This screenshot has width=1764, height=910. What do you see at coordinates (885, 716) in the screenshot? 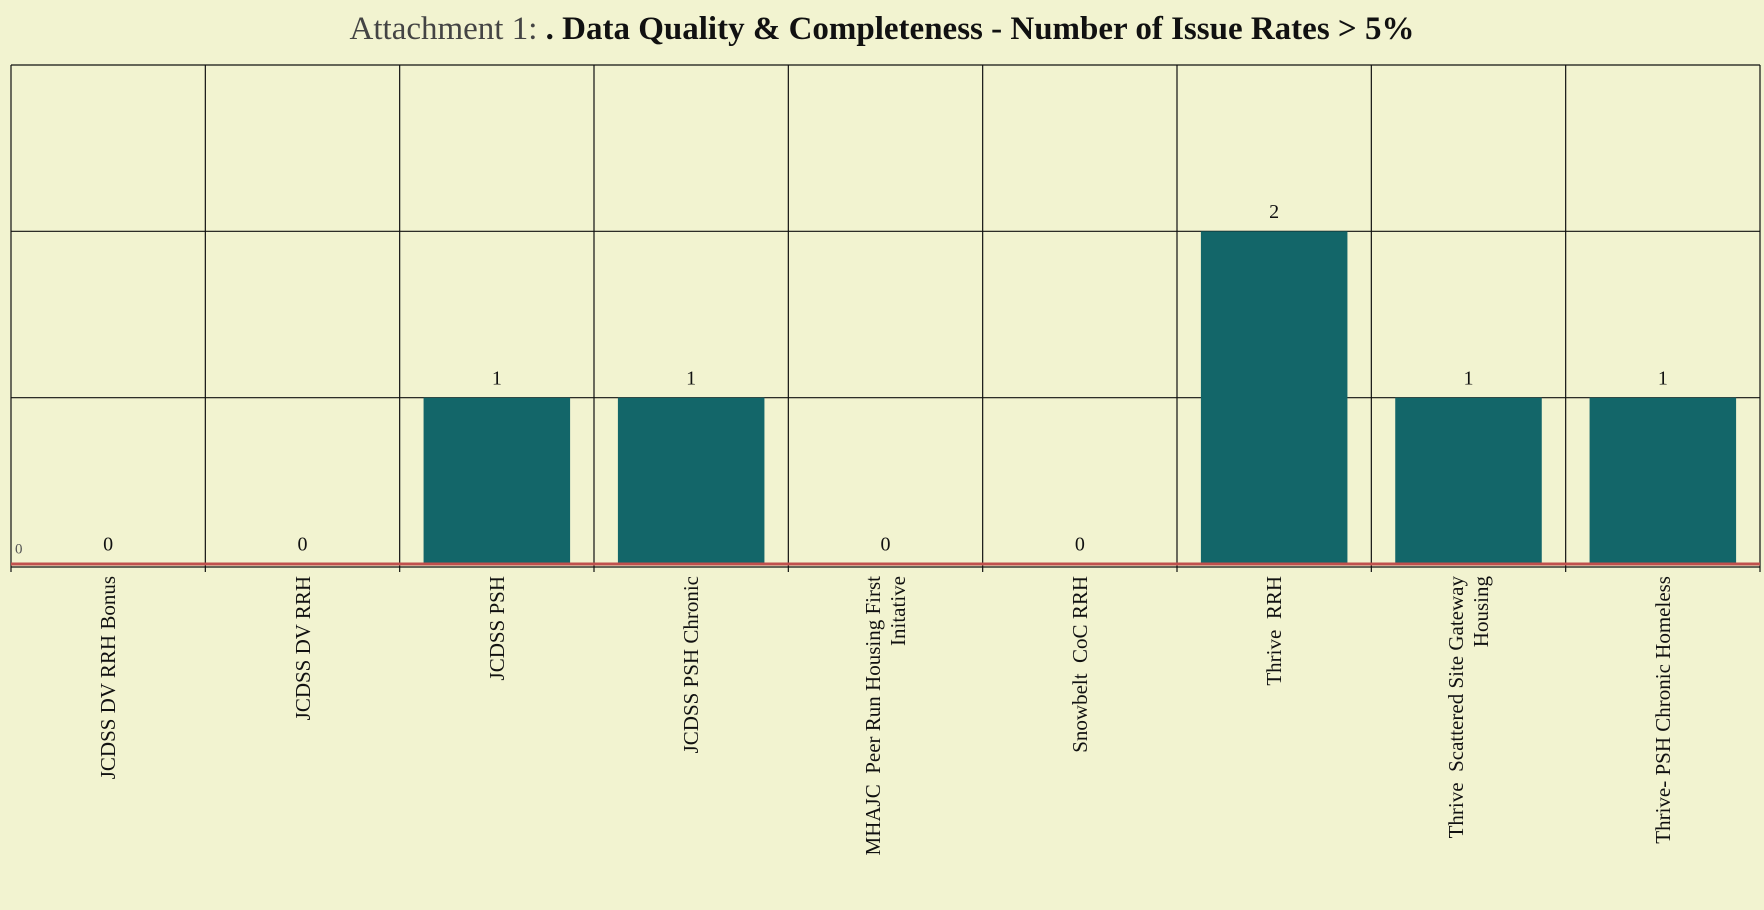
I see `x-tick-label: MHAJC Peer Run Housing First Initative` at bounding box center [885, 716].